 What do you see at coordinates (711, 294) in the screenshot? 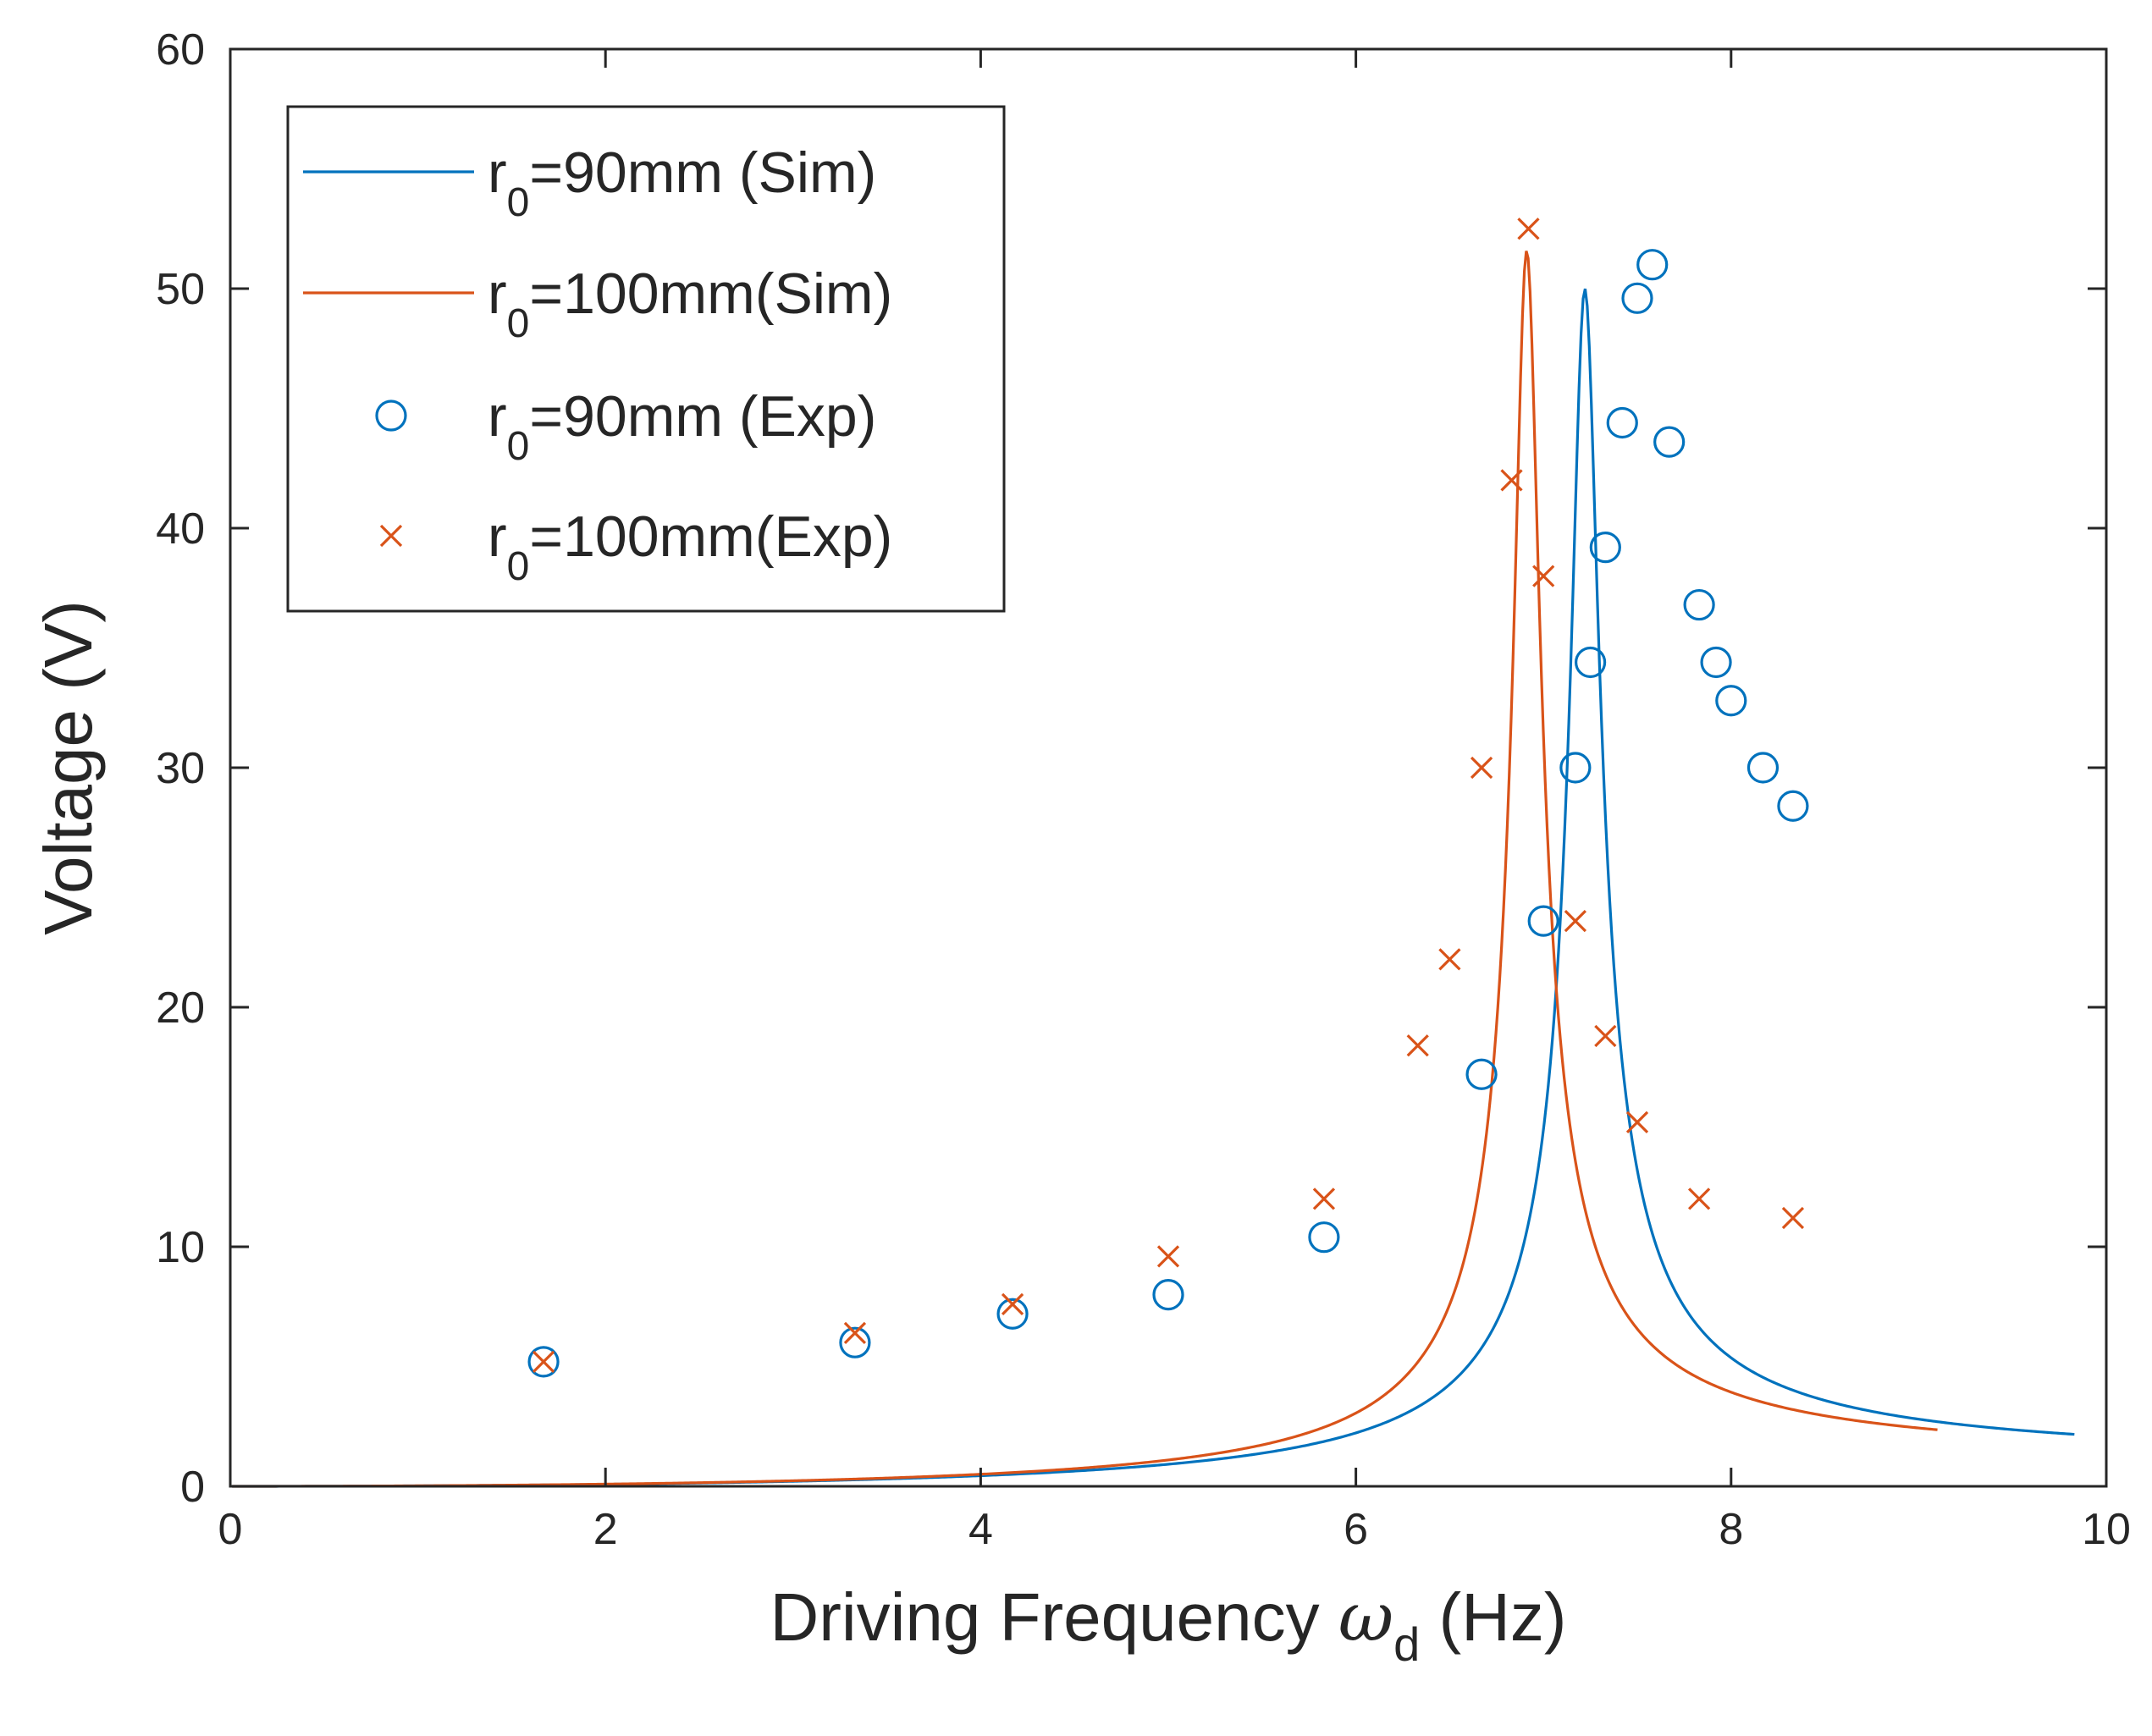
I see `legend-entry-rest: =100mm(Sim)` at bounding box center [711, 294].